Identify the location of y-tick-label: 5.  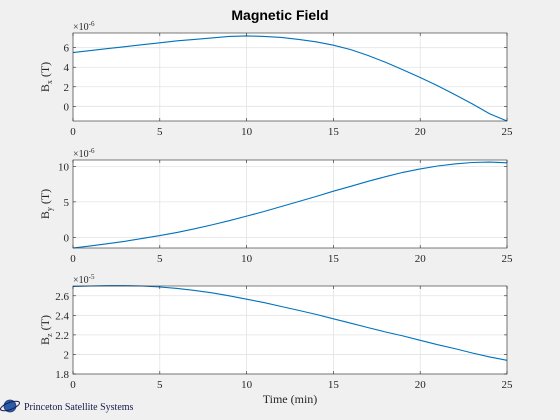
(67, 203).